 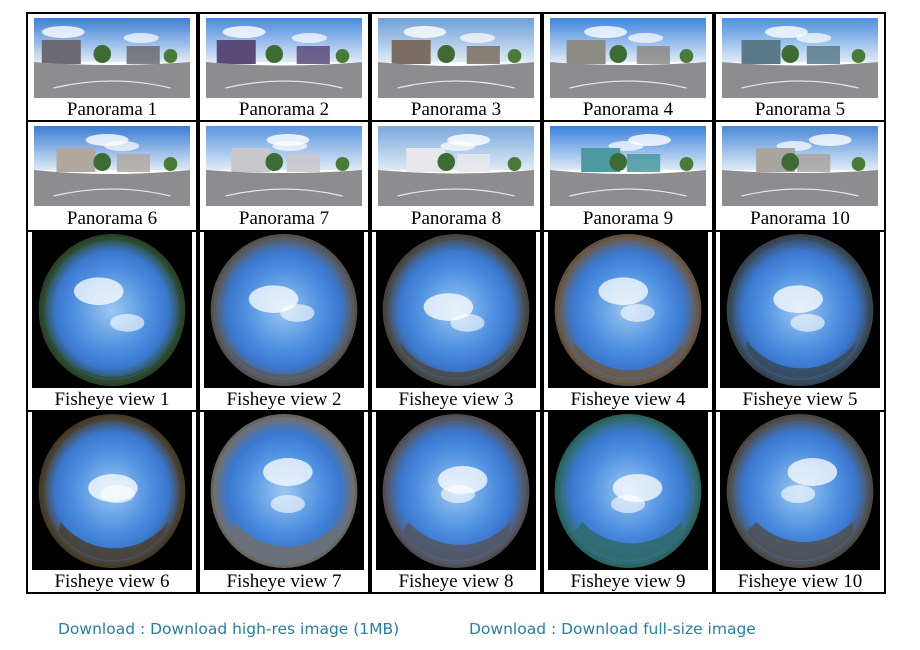 What do you see at coordinates (456, 399) in the screenshot?
I see `fisheye-caption: Fisheye view 3` at bounding box center [456, 399].